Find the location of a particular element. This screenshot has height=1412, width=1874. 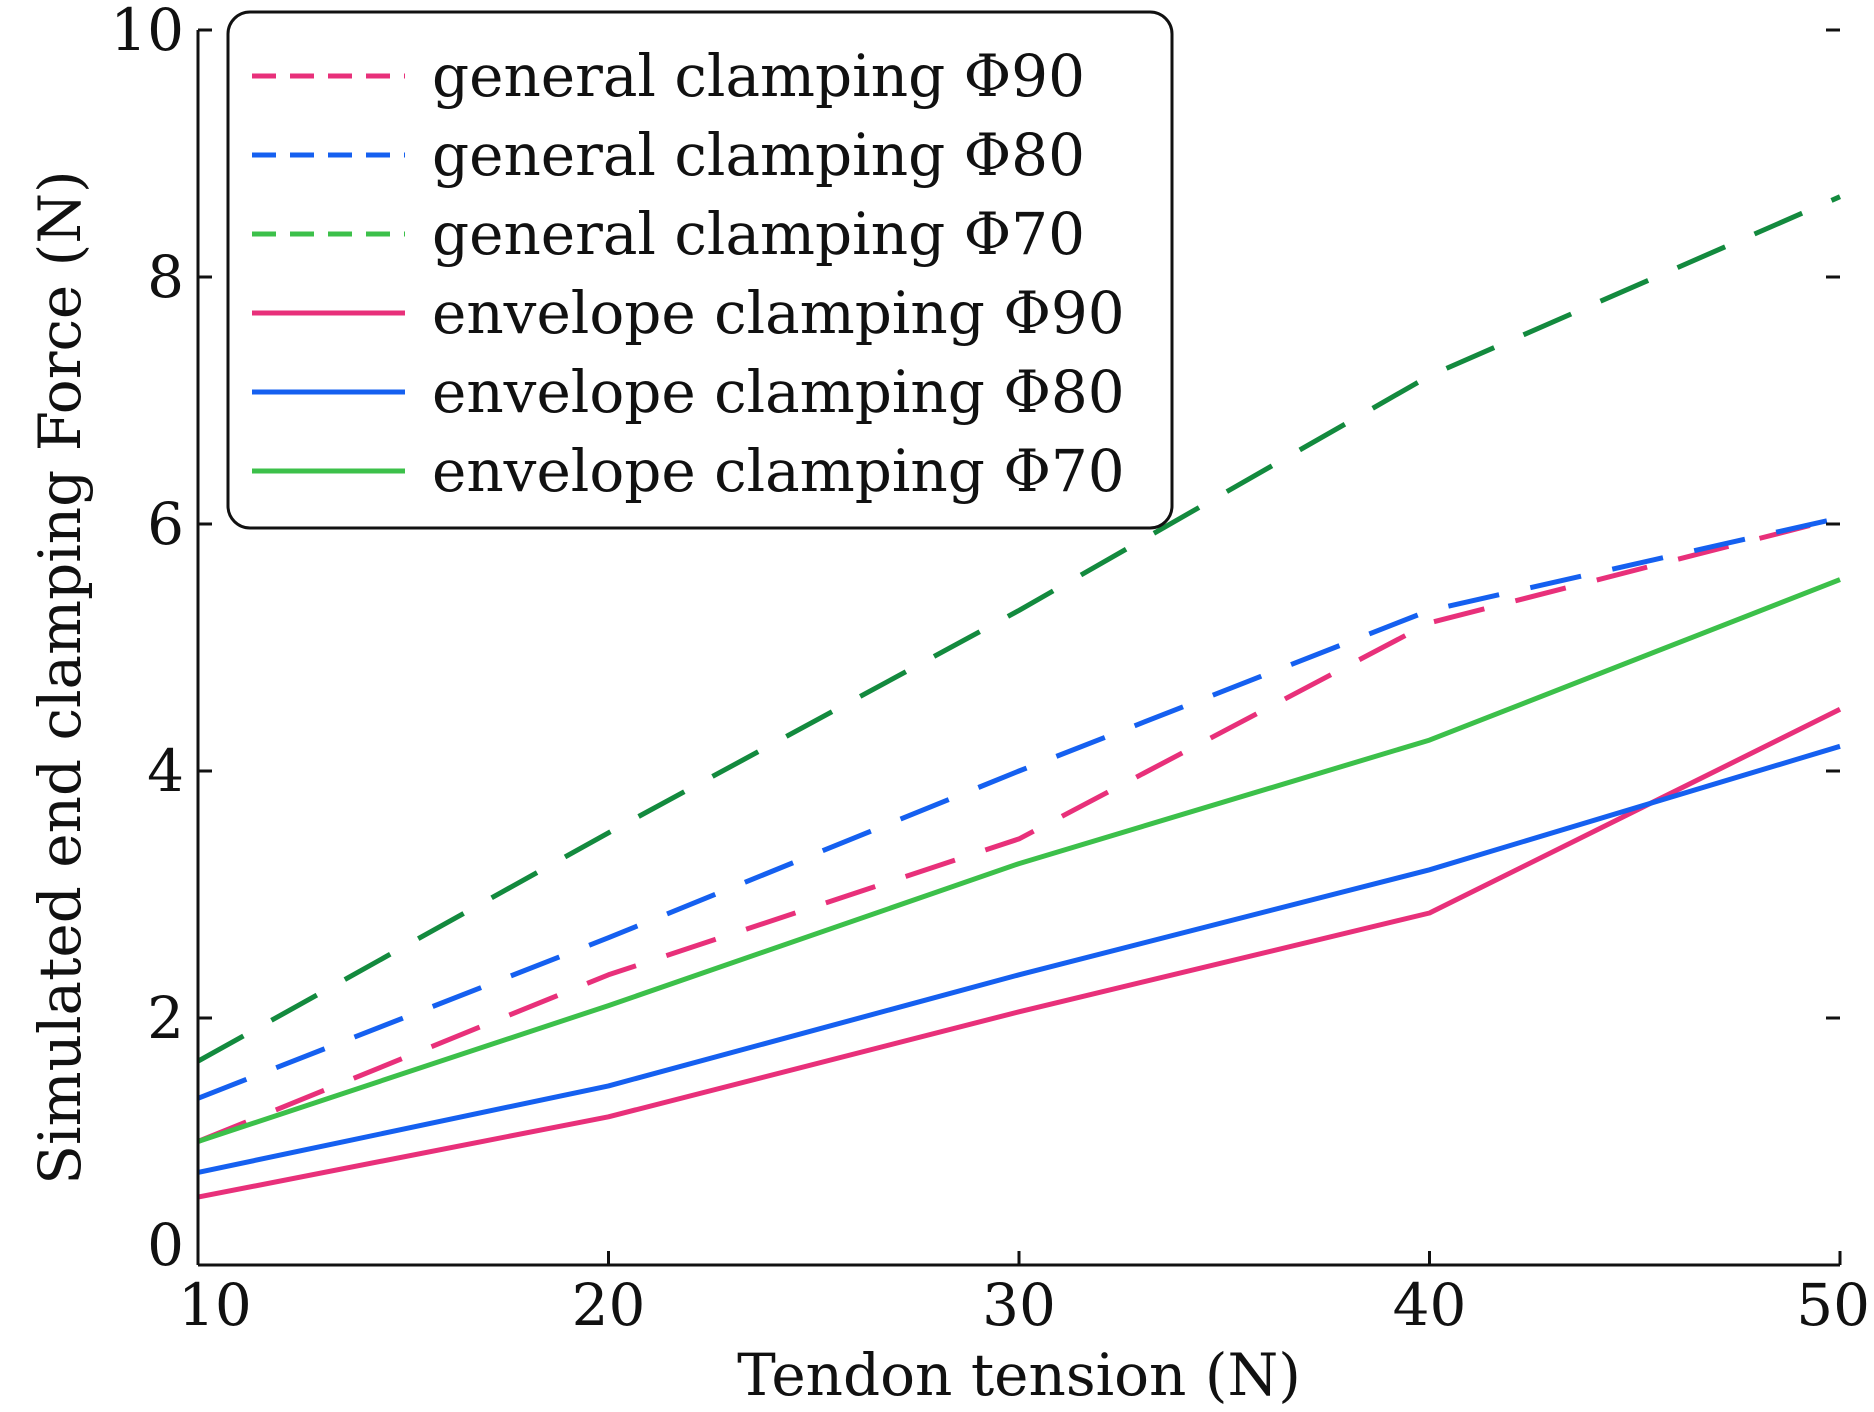

x-tick-label: 50 is located at coordinates (1833, 1305).